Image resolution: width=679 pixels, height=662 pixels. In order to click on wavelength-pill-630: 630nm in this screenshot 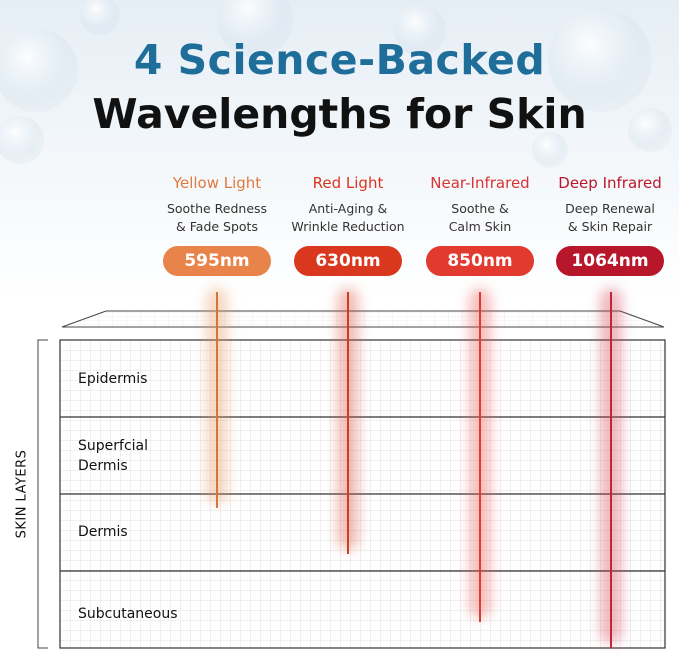, I will do `click(348, 261)`.